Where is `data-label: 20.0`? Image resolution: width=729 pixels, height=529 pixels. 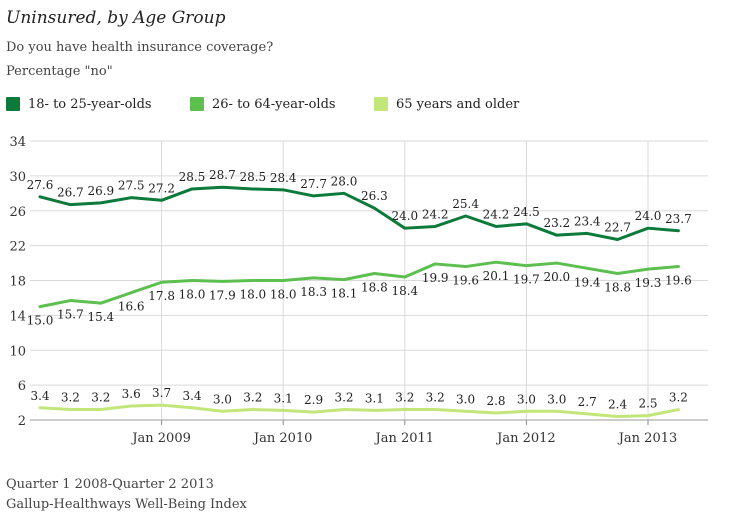 data-label: 20.0 is located at coordinates (556, 277).